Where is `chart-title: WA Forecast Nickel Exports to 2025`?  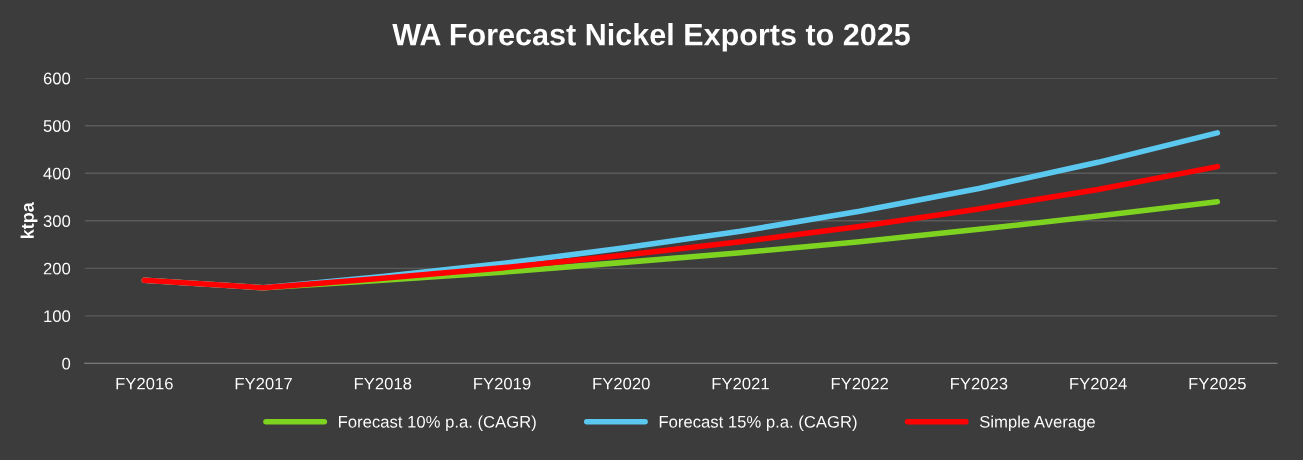
chart-title: WA Forecast Nickel Exports to 2025 is located at coordinates (651, 37).